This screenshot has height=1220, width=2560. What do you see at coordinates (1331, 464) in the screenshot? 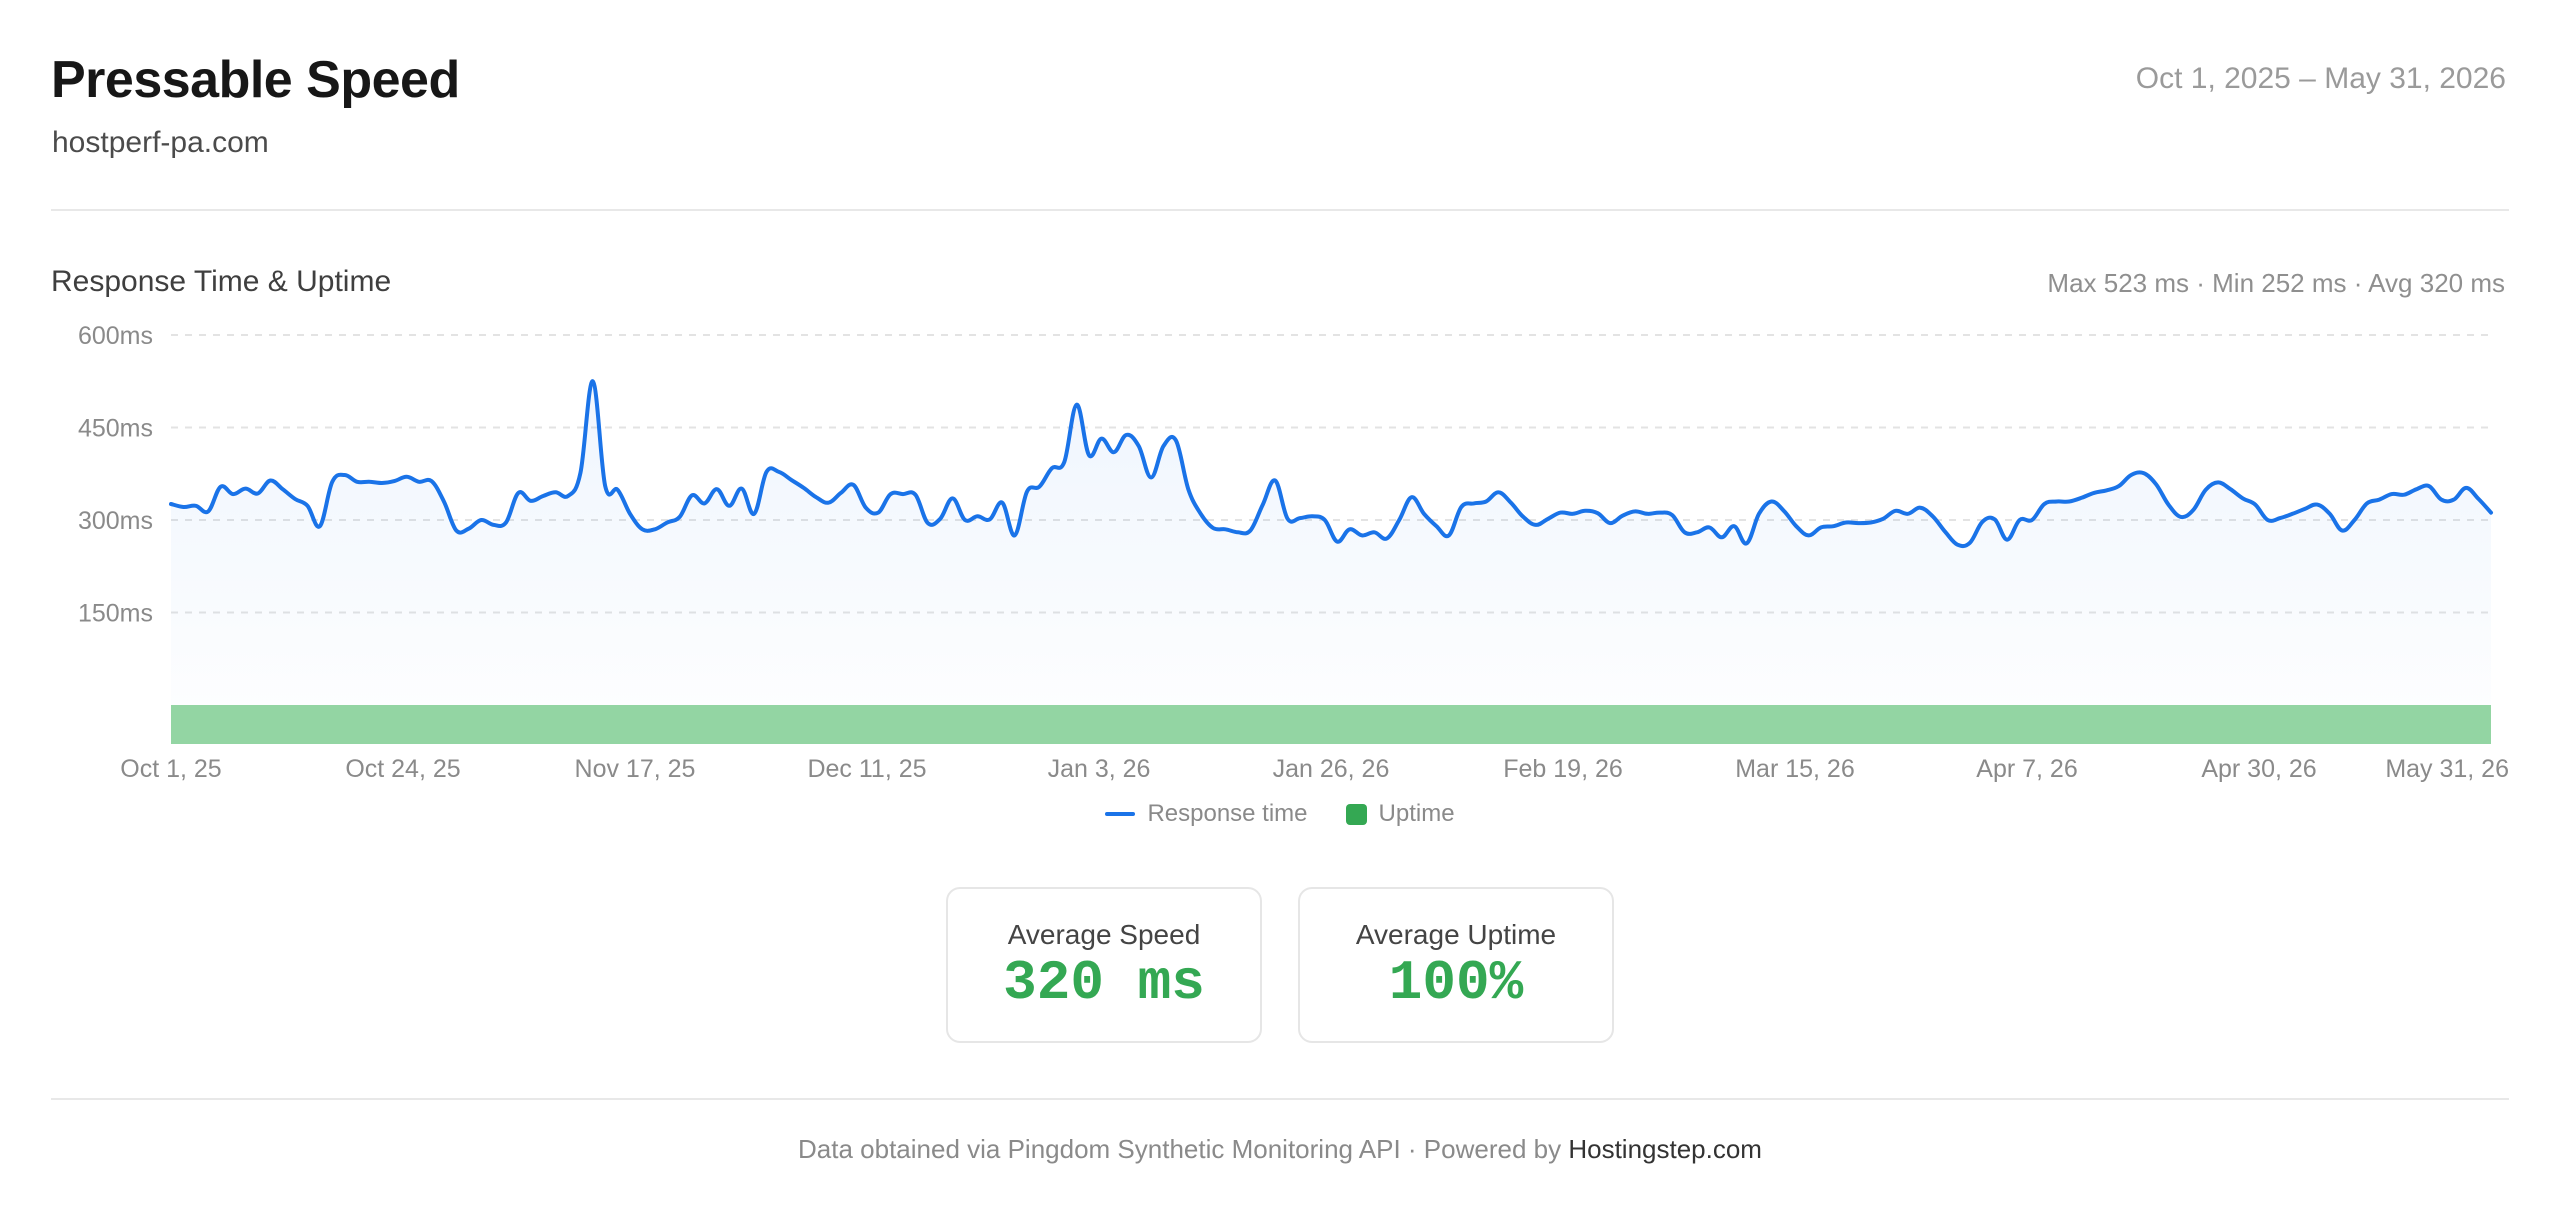
I see `response-time-line` at bounding box center [1331, 464].